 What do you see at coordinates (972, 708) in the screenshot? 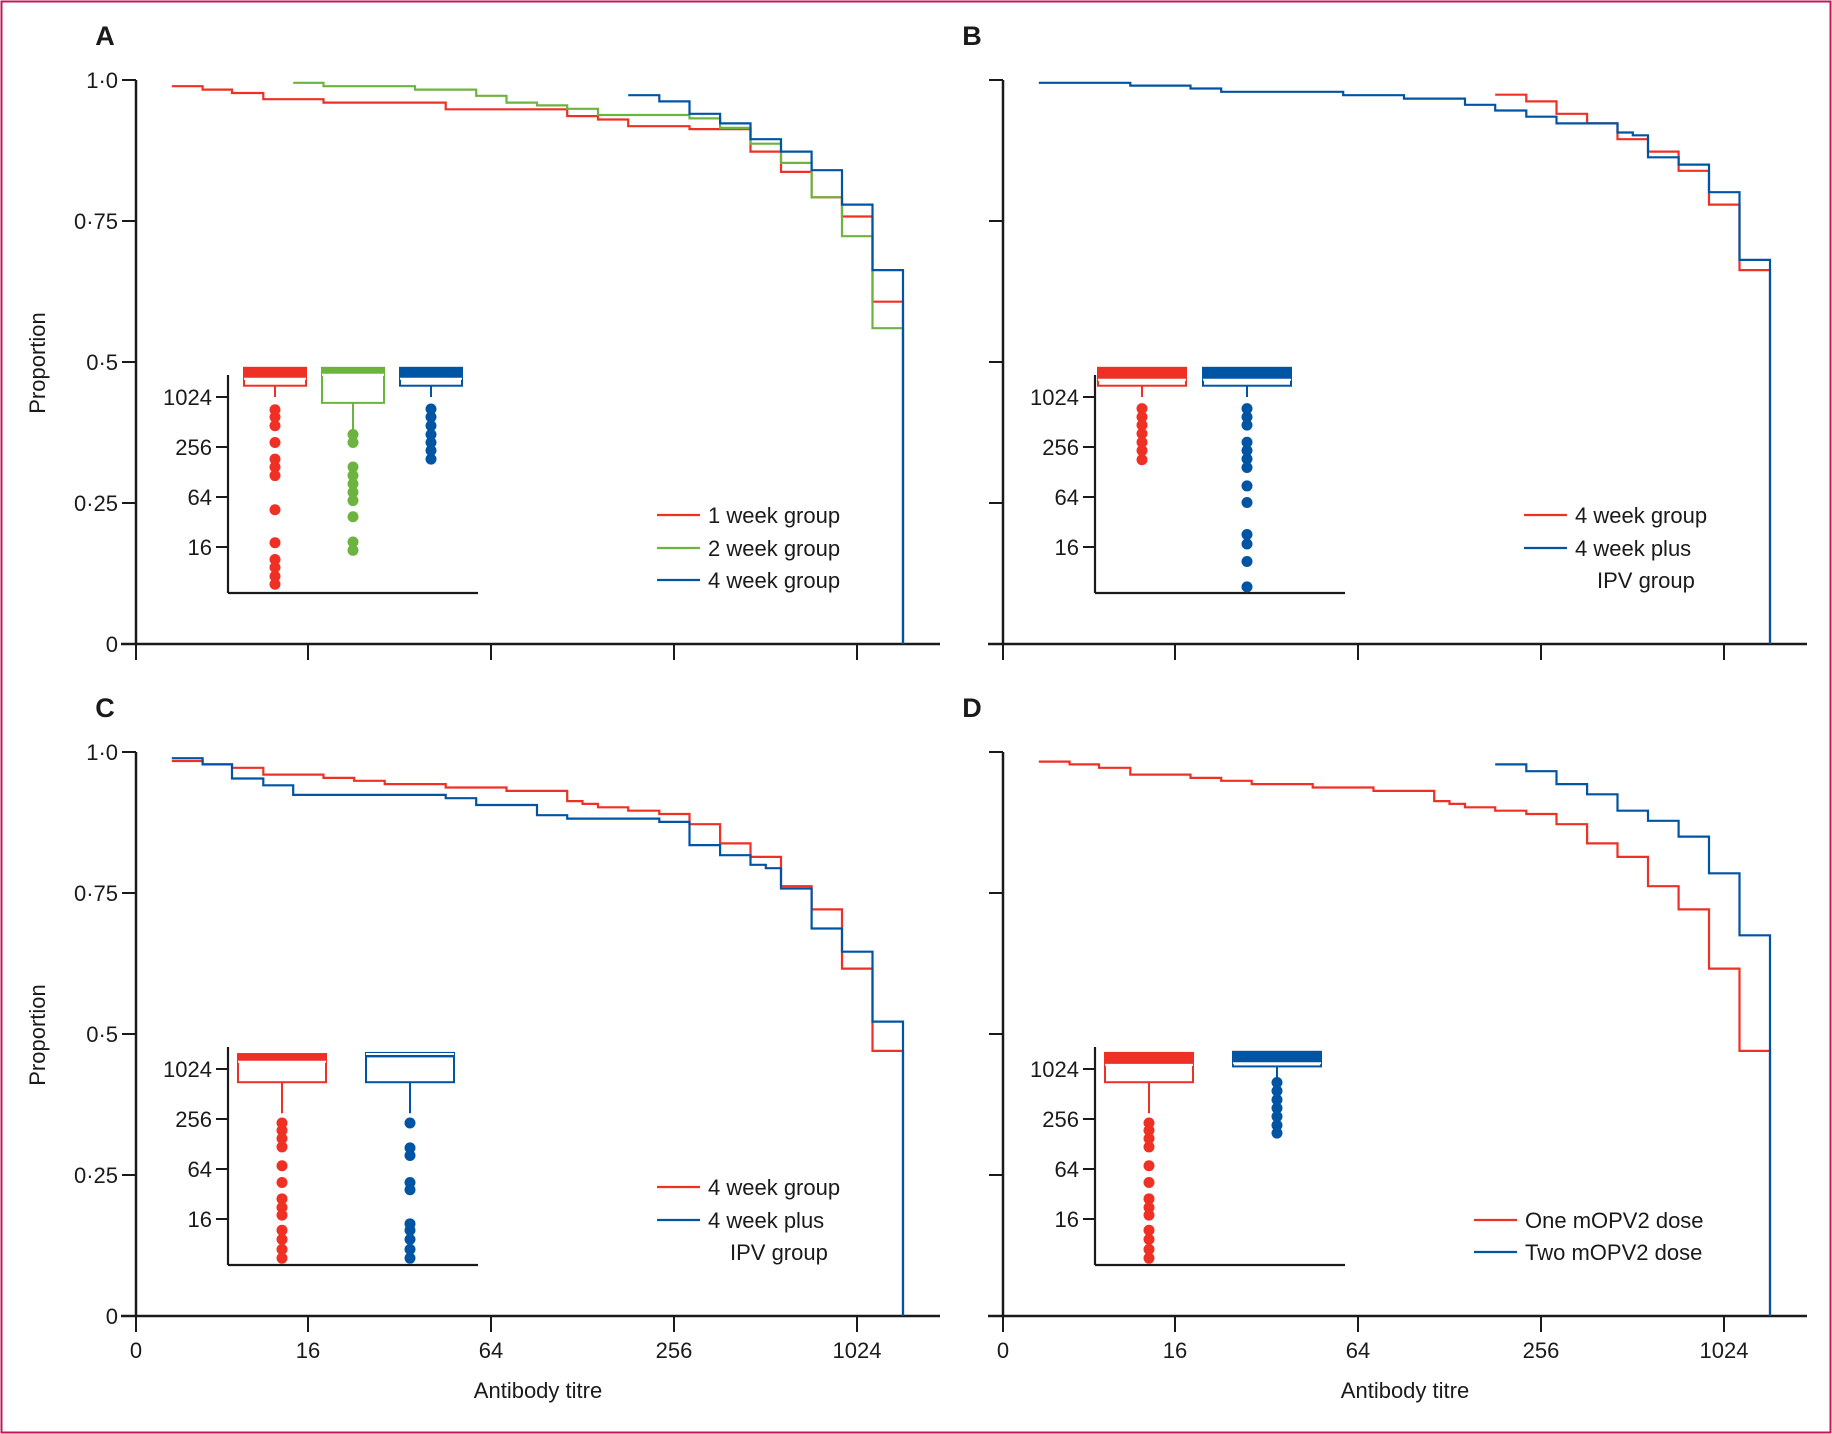
I see `panel-letter: D` at bounding box center [972, 708].